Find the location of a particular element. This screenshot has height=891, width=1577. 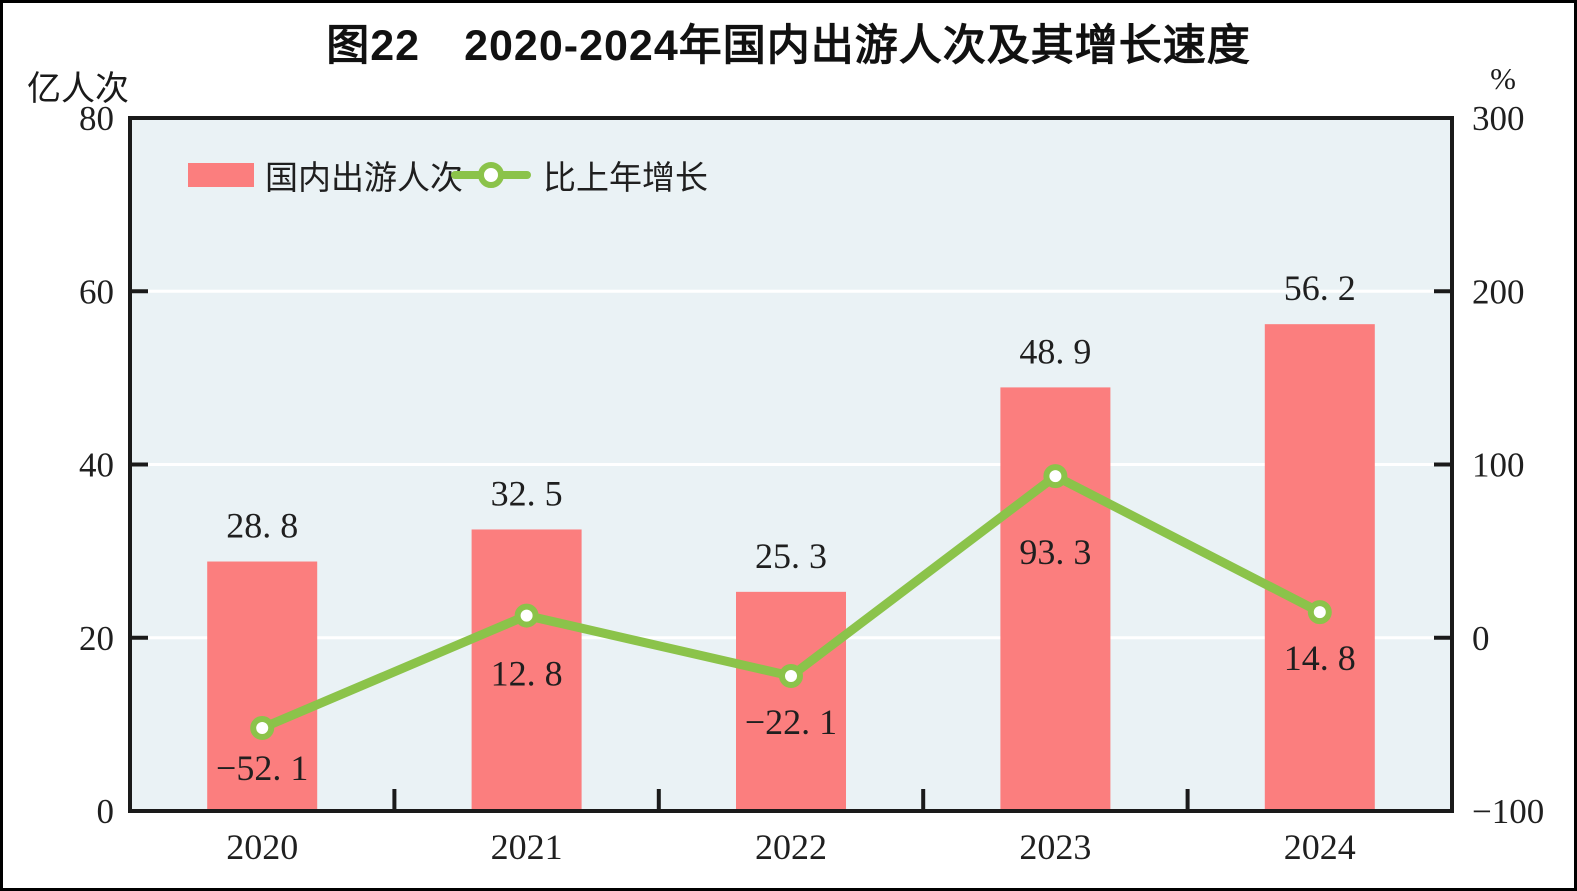

legend-label-line: 比上年增长 is located at coordinates (625, 177).